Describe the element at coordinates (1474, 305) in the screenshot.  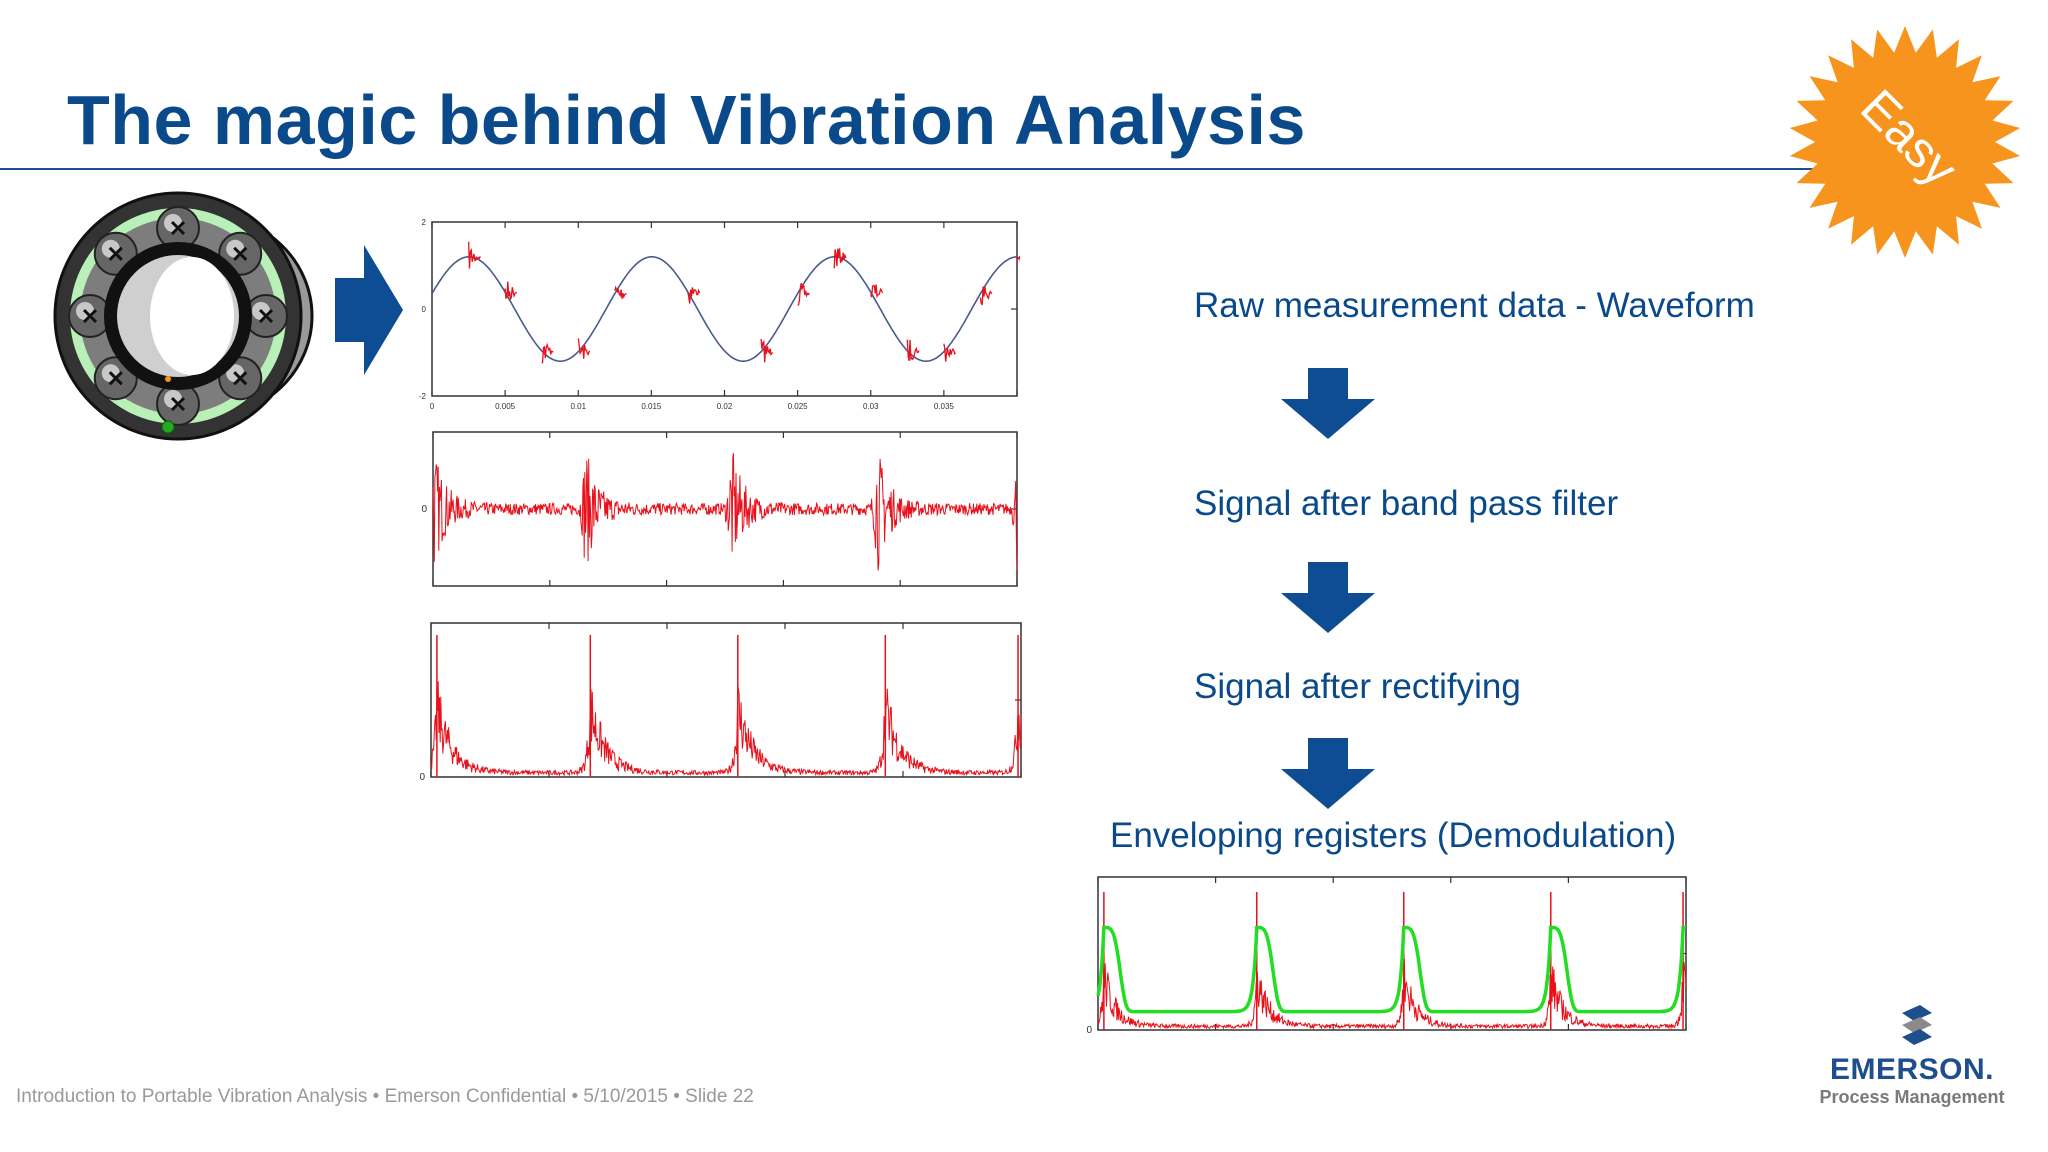
I see `stage-label-raw: Raw measurement data - Waveform` at that location.